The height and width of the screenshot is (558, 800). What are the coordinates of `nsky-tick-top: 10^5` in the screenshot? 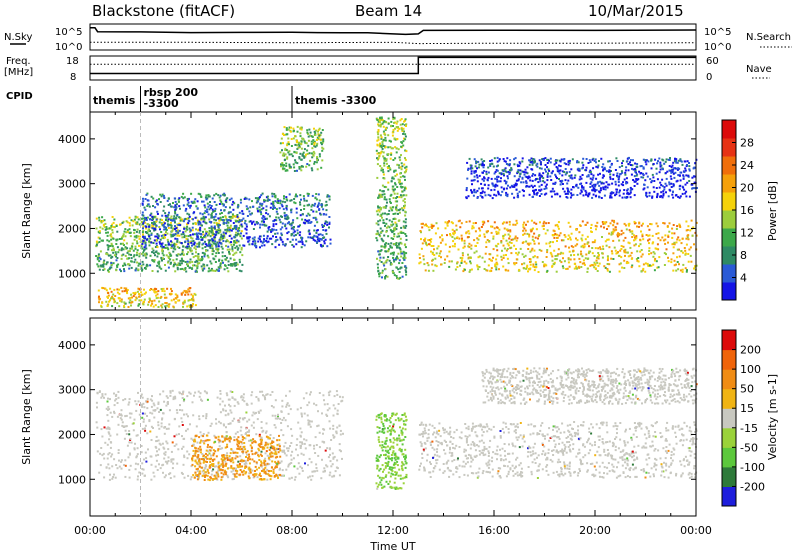 It's located at (68, 32).